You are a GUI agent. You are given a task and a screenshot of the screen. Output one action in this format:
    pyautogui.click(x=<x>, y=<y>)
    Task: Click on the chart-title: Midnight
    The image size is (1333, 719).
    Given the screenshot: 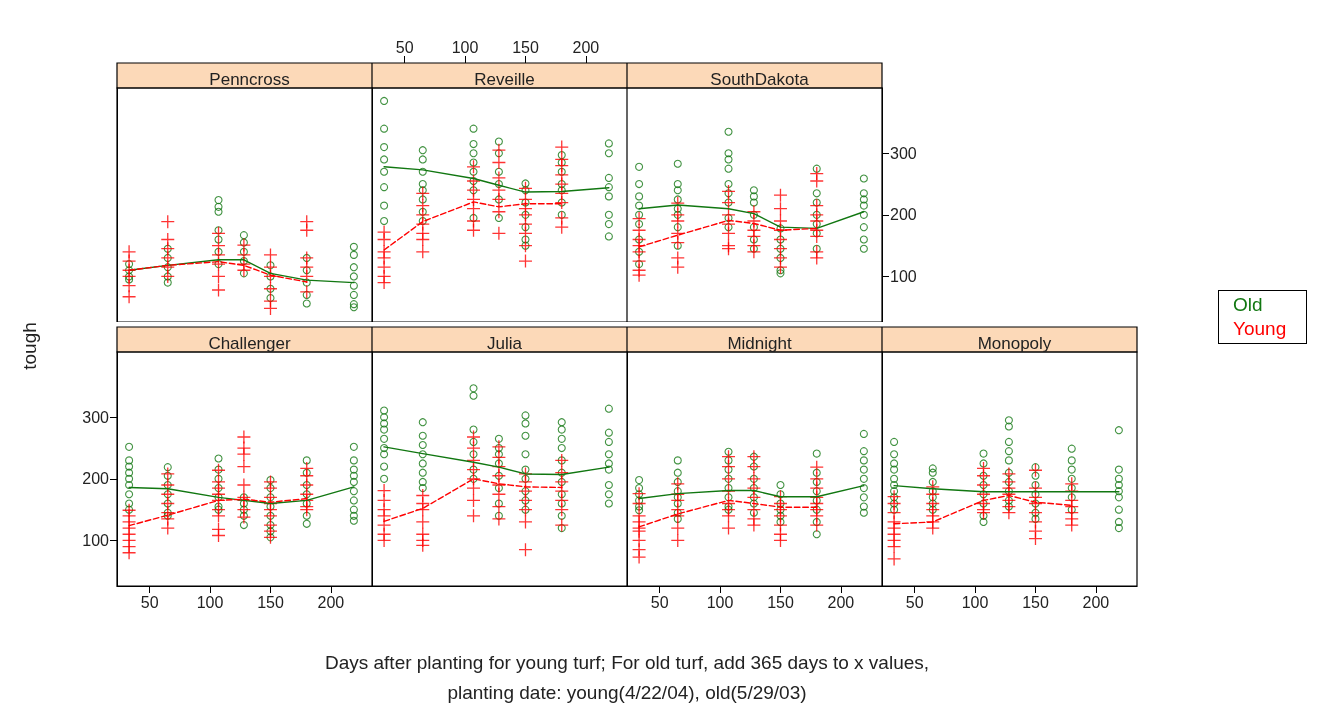 What is the action you would take?
    pyautogui.click(x=759, y=343)
    